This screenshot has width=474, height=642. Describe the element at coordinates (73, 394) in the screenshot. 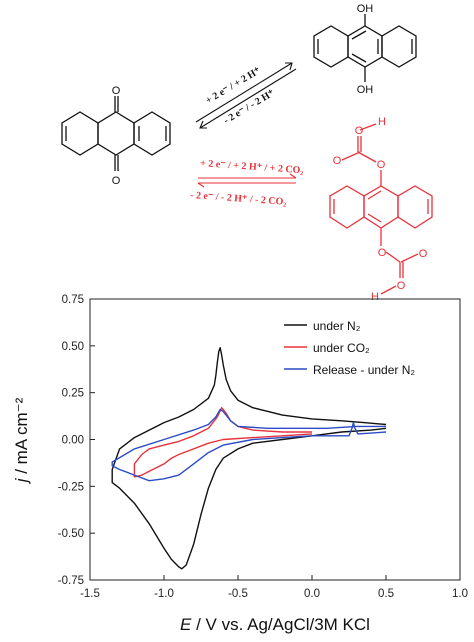

I see `y-tick-label: 0.25` at that location.